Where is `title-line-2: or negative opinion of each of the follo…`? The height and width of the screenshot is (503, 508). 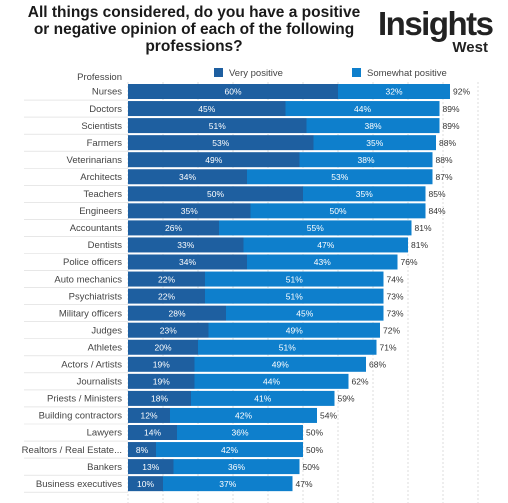 title-line-2: or negative opinion of each of the follo… is located at coordinates (194, 29).